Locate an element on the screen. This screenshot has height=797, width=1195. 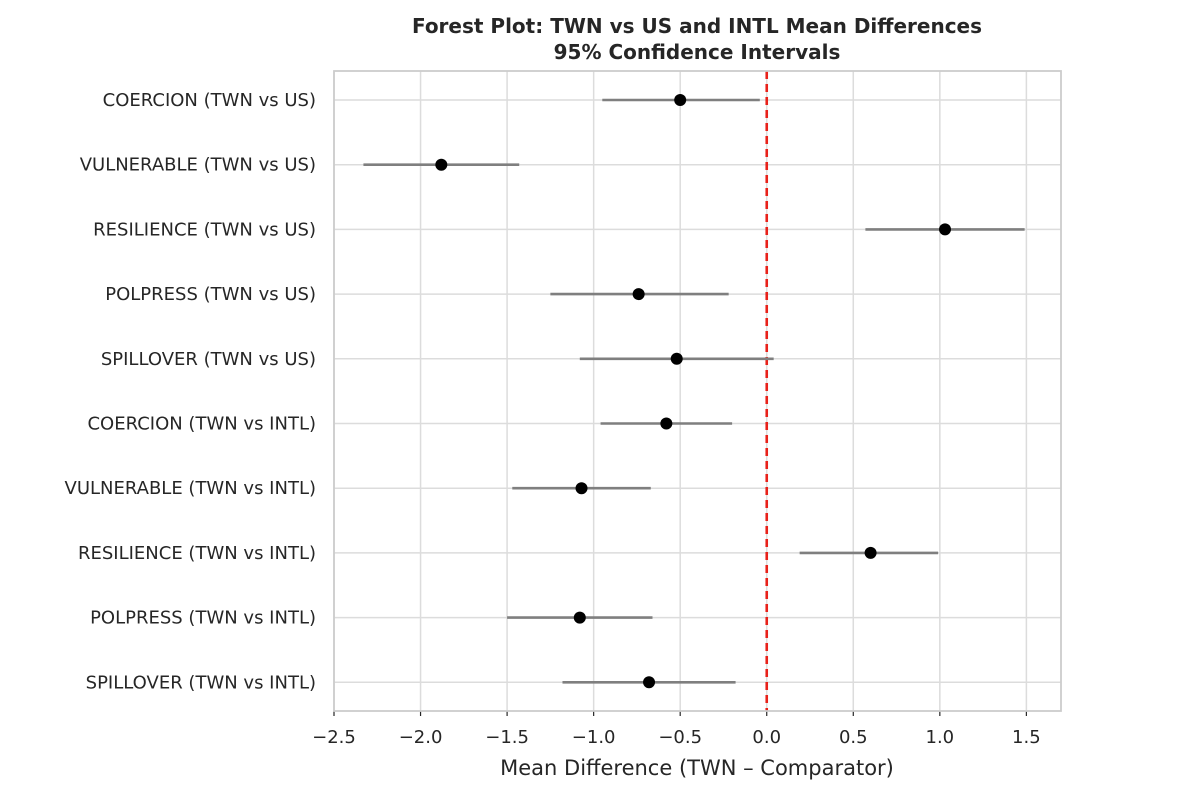
row-label: SPILLOVER (TWN vs US) is located at coordinates (208, 359).